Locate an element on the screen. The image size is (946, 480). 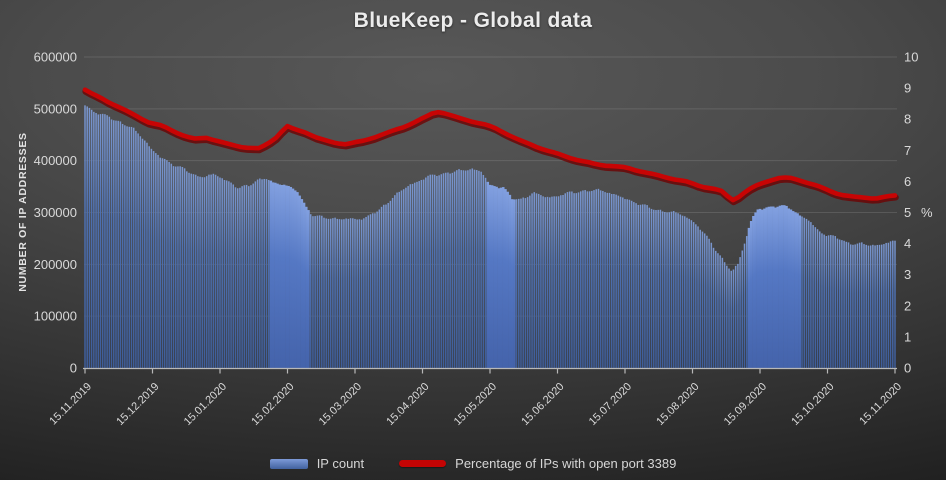
x-tick-label: 15.11.2020 is located at coordinates (880, 404).